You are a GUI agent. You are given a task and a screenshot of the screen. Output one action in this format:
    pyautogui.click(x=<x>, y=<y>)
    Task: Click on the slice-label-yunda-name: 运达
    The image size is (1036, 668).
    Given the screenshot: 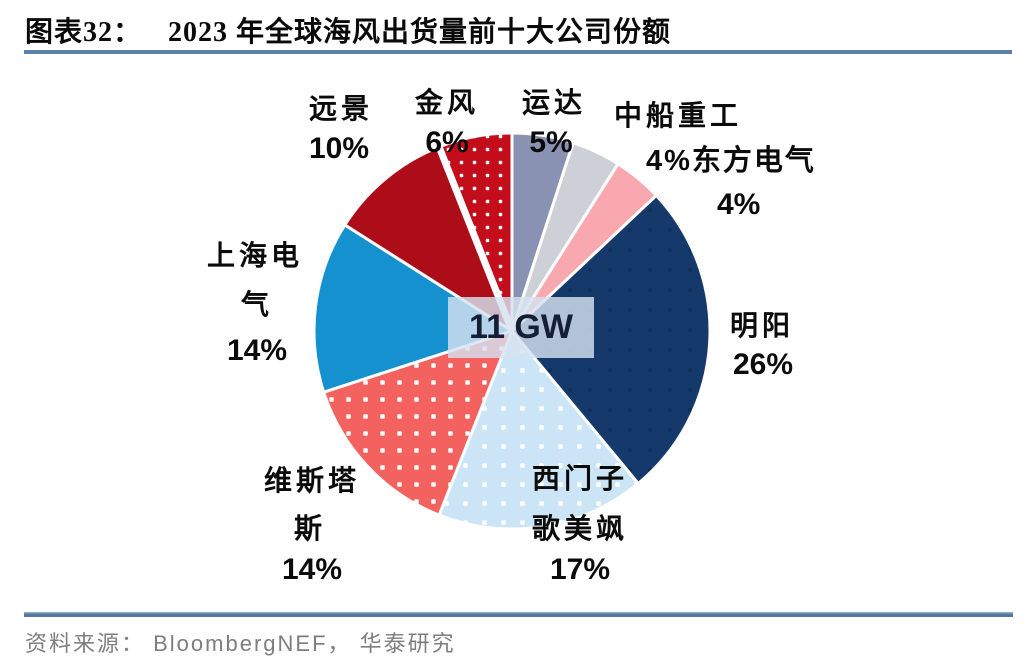 What is the action you would take?
    pyautogui.click(x=554, y=103)
    